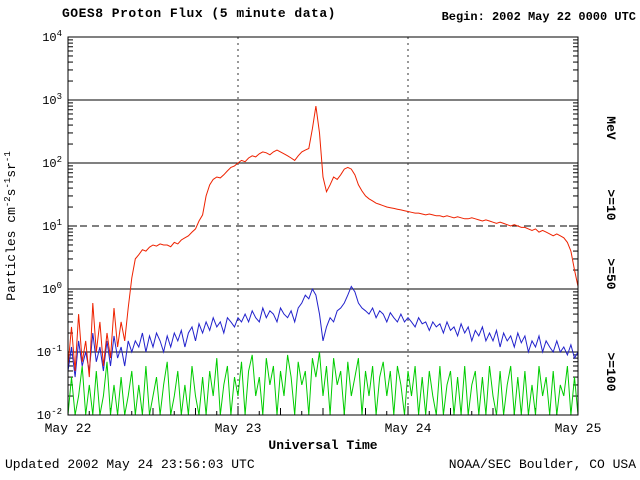 This screenshot has width=640, height=480. I want to click on y-tick-label: 10⁰, so click(52, 289).